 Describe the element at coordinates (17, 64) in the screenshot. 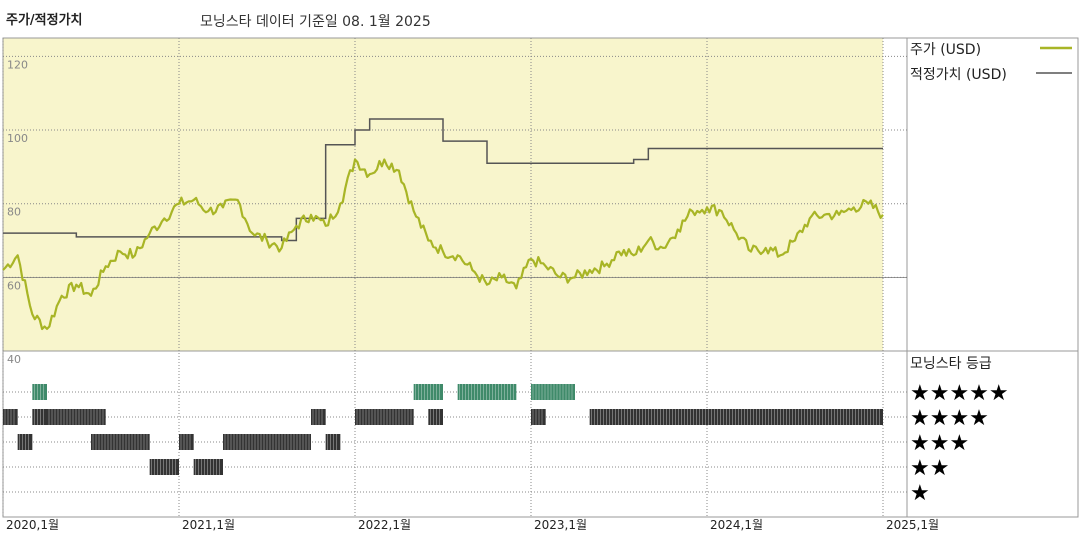

I see `y-tick-label: 120` at that location.